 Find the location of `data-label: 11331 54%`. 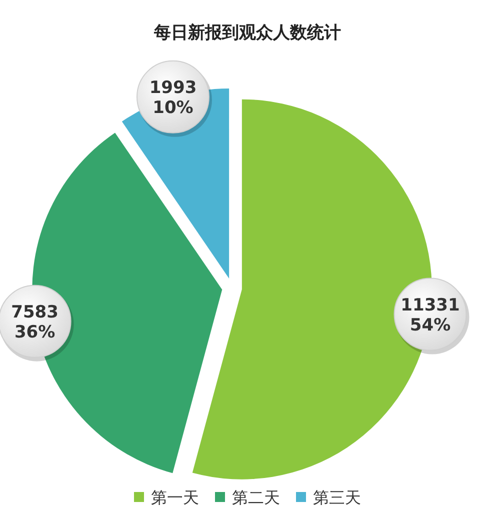

data-label: 11331 54% is located at coordinates (430, 315).